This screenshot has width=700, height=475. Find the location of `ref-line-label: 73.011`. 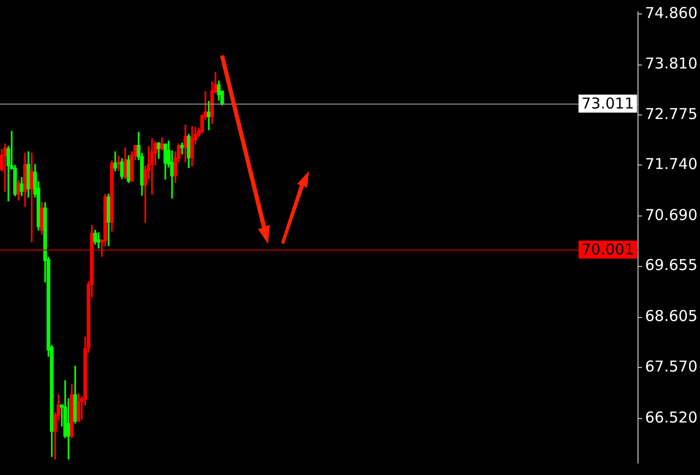

ref-line-label: 73.011 is located at coordinates (608, 103).